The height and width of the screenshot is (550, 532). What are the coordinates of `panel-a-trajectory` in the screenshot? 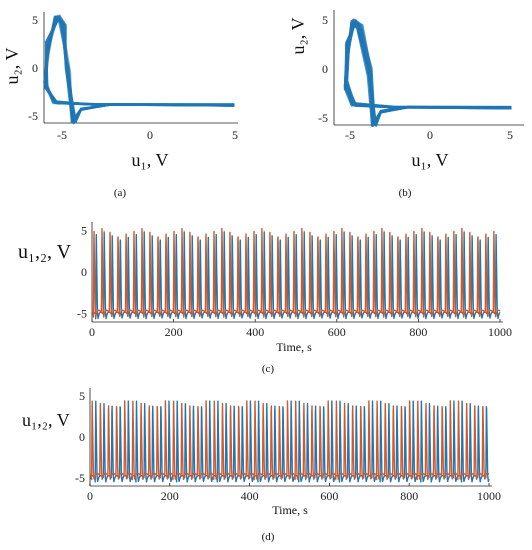 It's located at (139, 69).